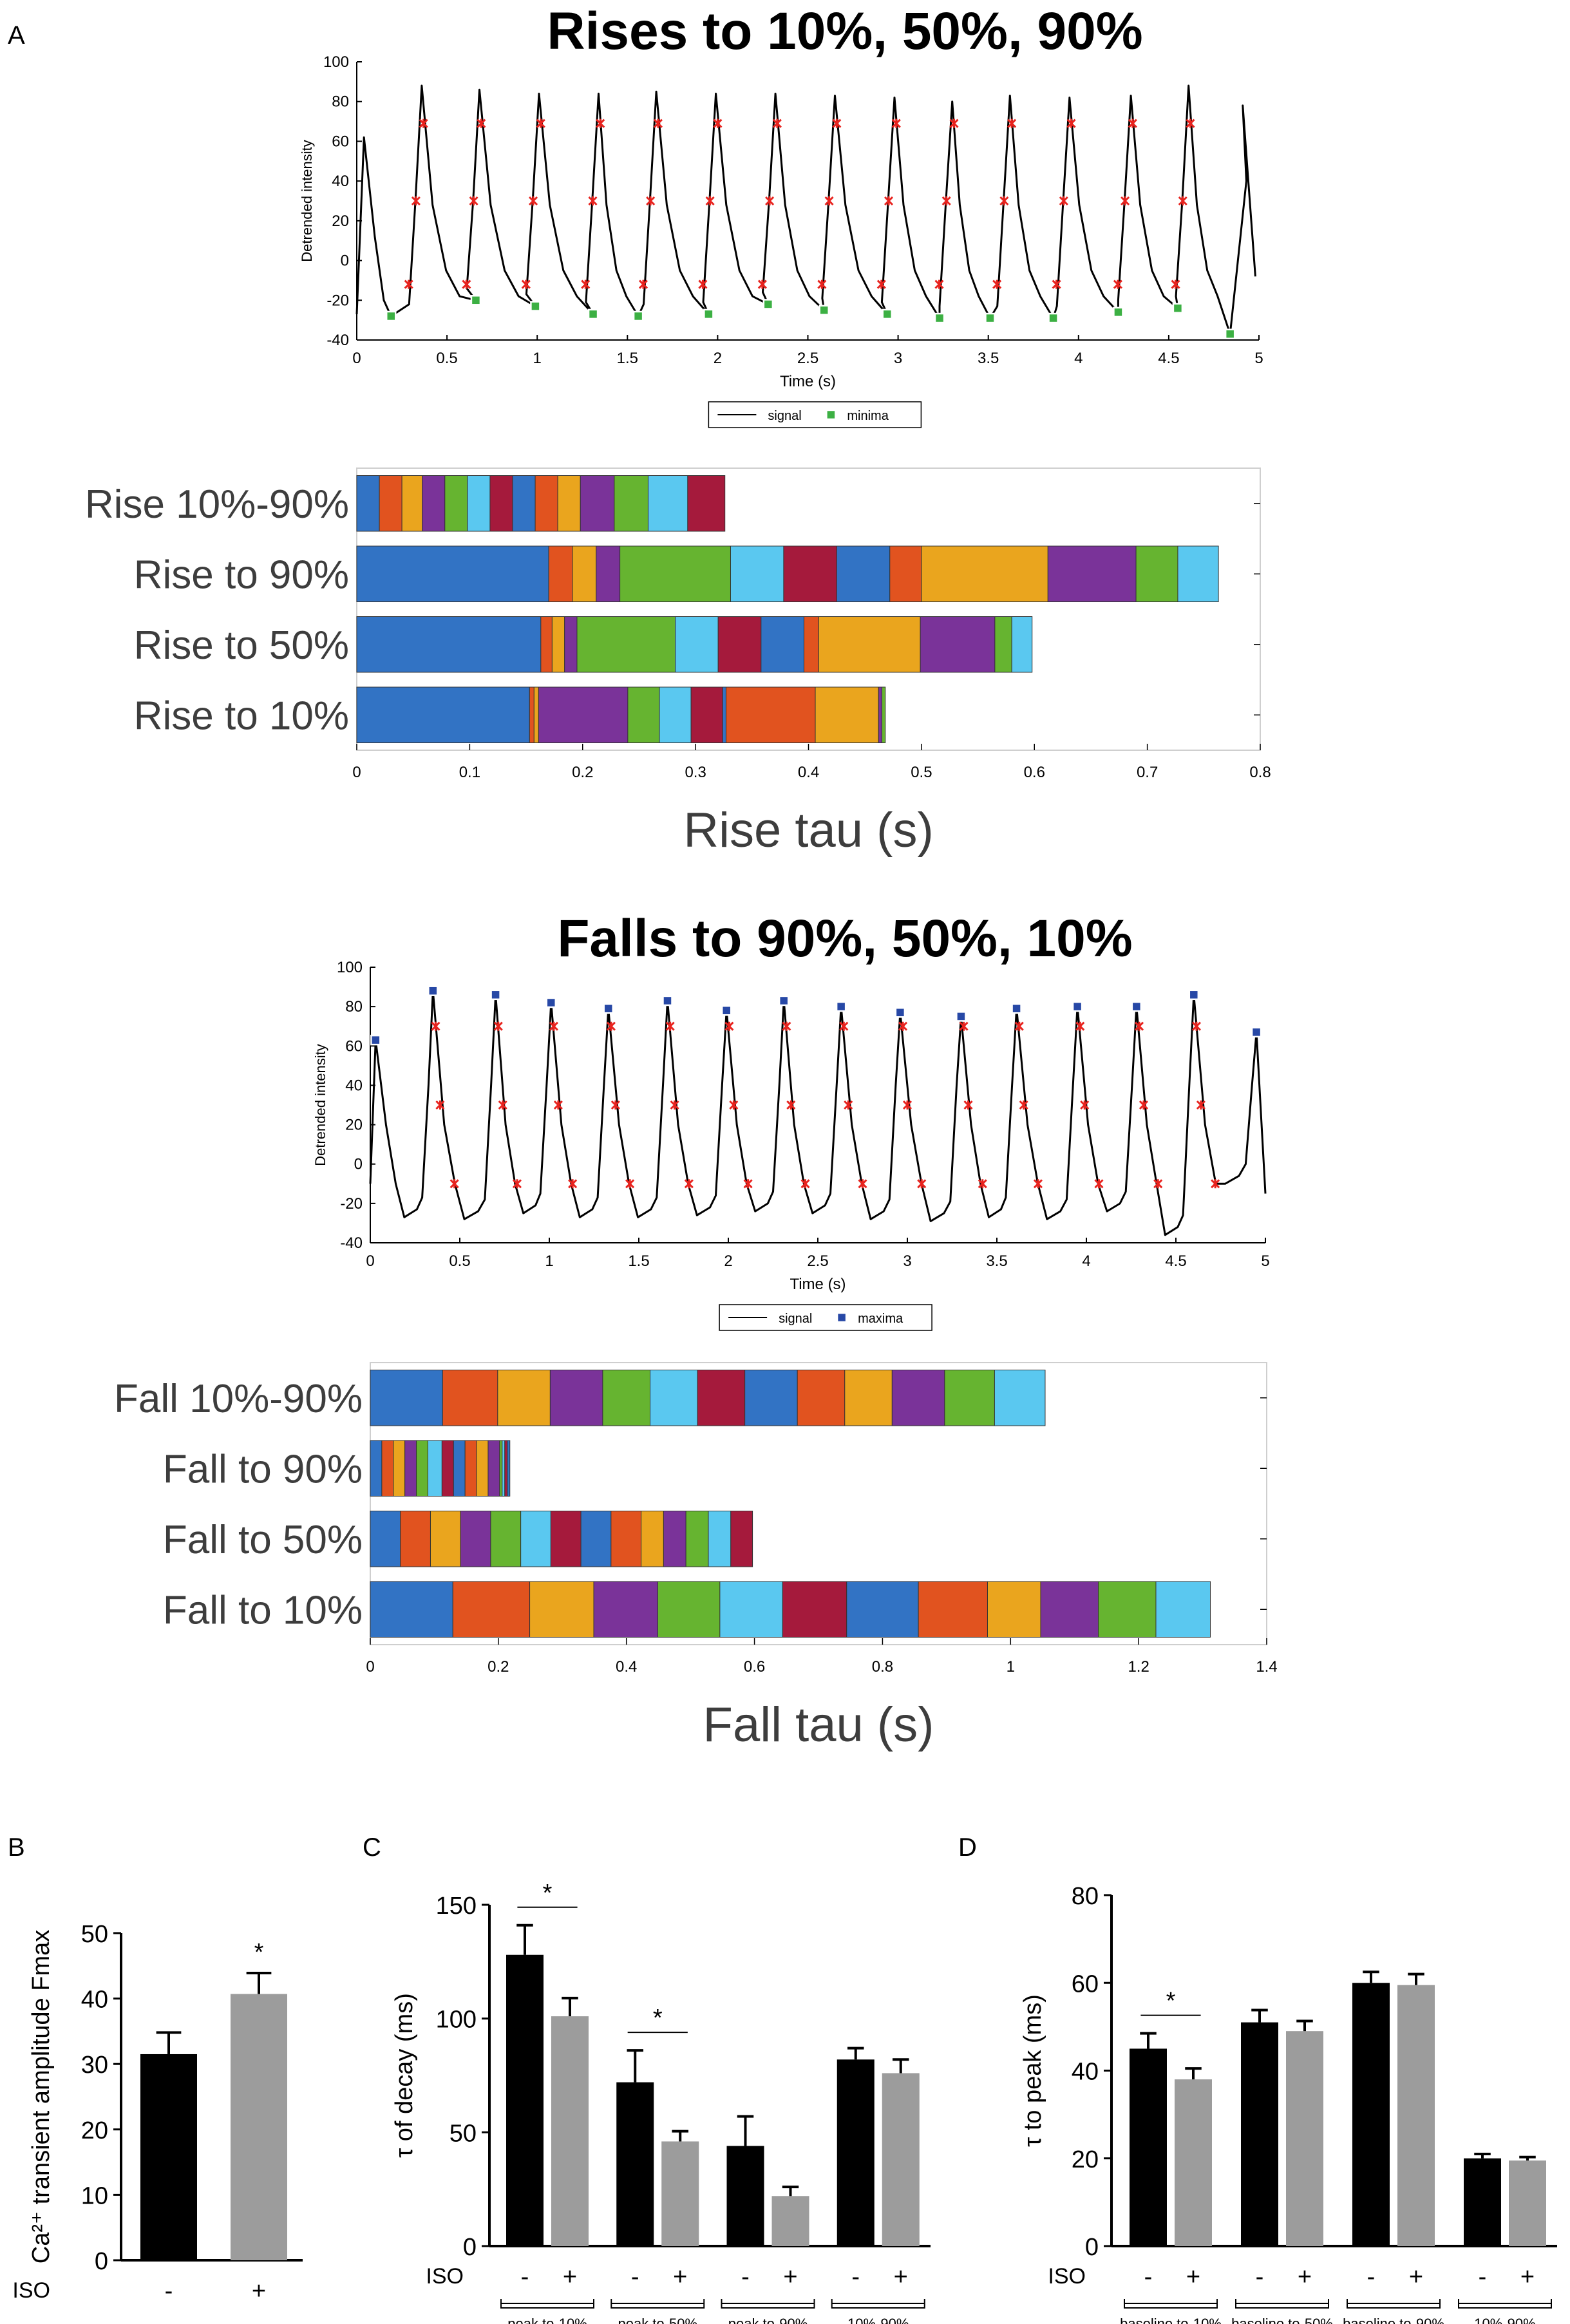  I want to click on category-label: Fall to 50%, so click(263, 1540).